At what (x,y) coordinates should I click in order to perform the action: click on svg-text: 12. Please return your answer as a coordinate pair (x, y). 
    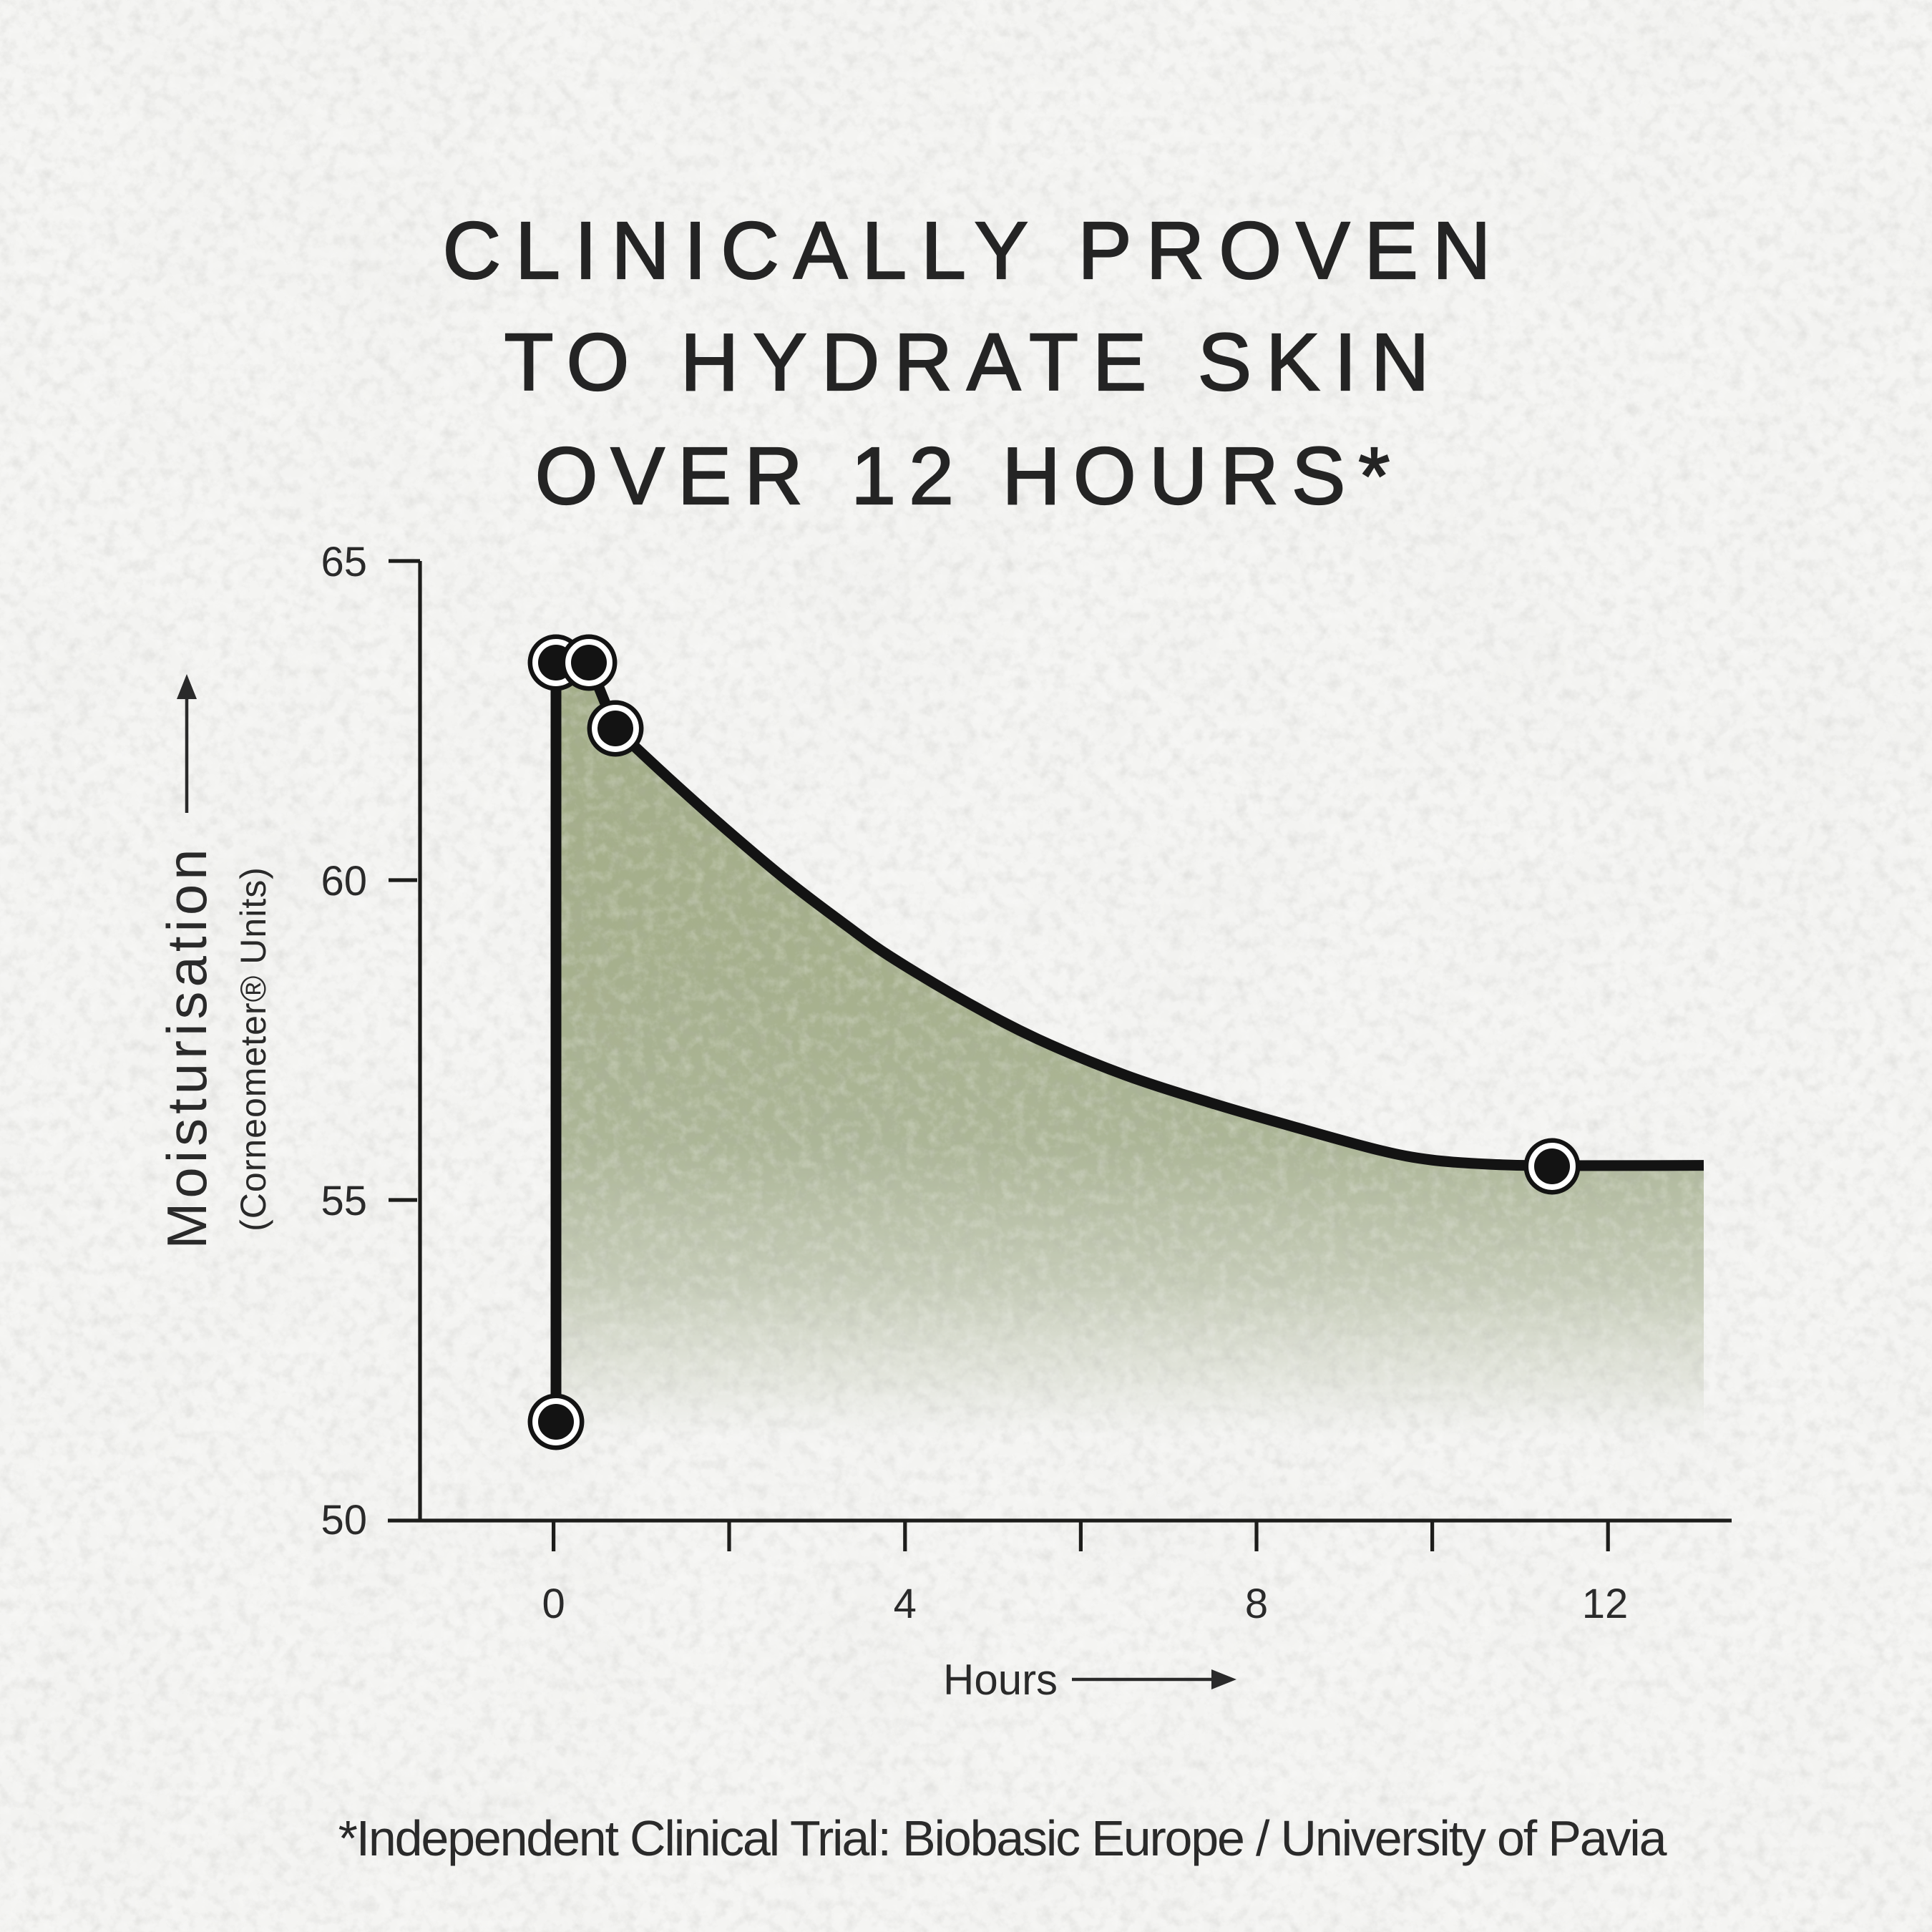
    Looking at the image, I should click on (1605, 1604).